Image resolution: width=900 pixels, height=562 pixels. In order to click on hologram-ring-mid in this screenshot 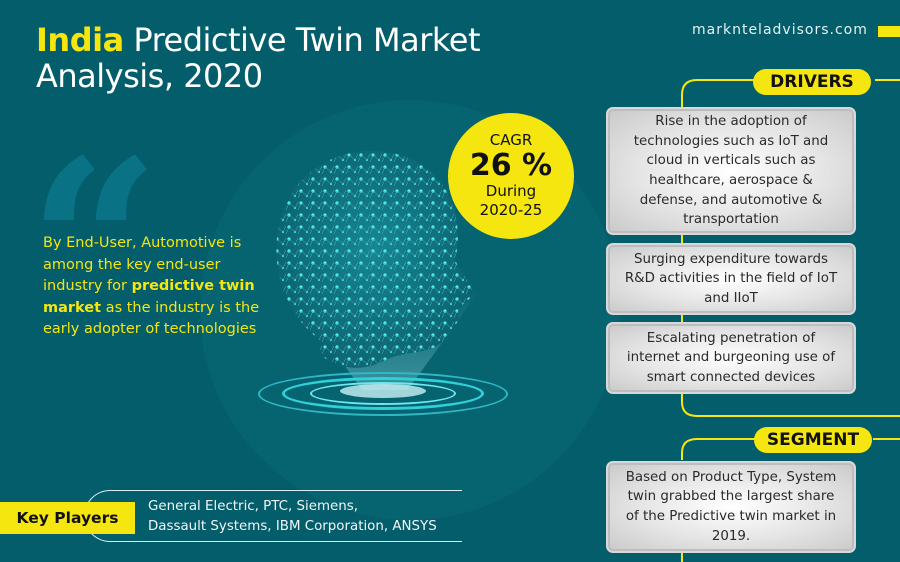, I will do `click(383, 393)`.